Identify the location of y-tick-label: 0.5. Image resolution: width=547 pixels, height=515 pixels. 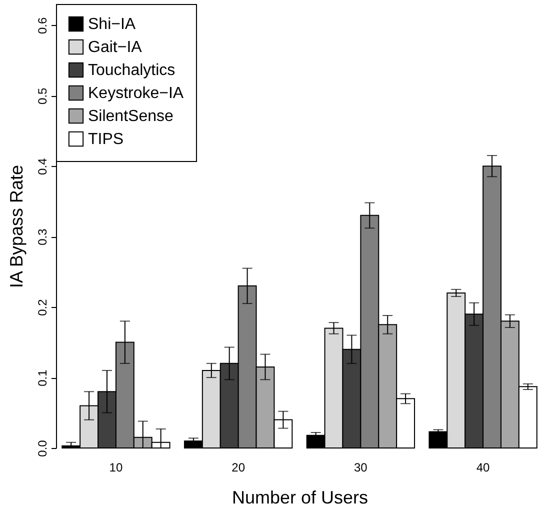
(43, 95).